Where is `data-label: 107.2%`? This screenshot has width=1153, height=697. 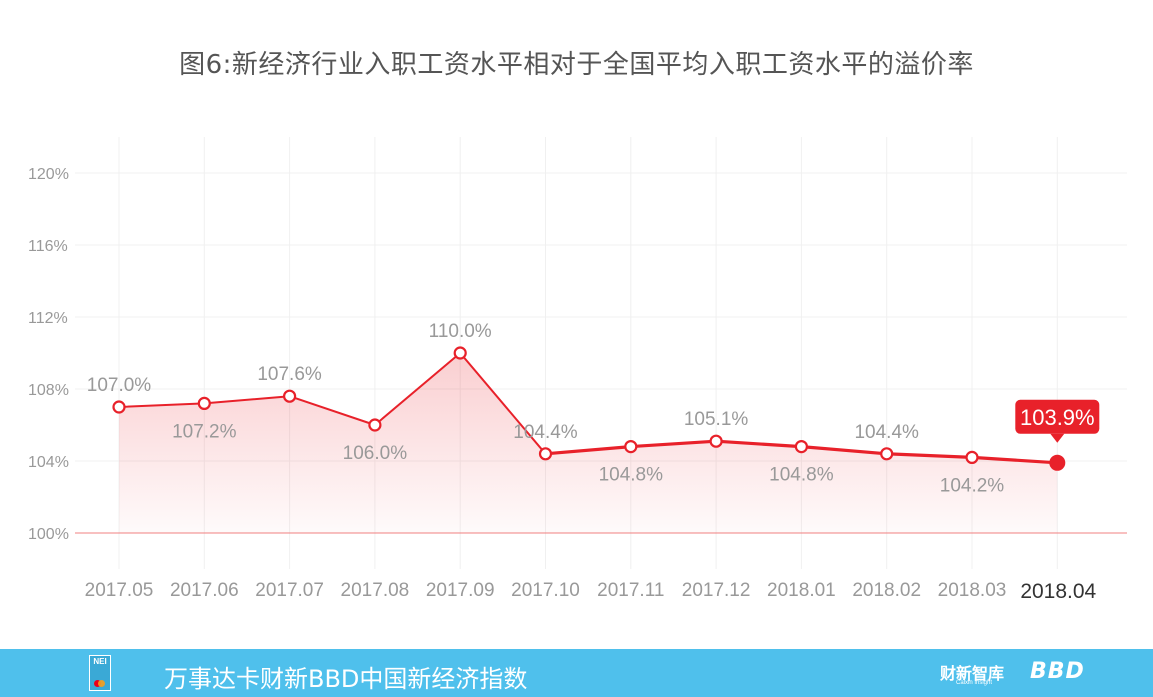
data-label: 107.2% is located at coordinates (204, 431).